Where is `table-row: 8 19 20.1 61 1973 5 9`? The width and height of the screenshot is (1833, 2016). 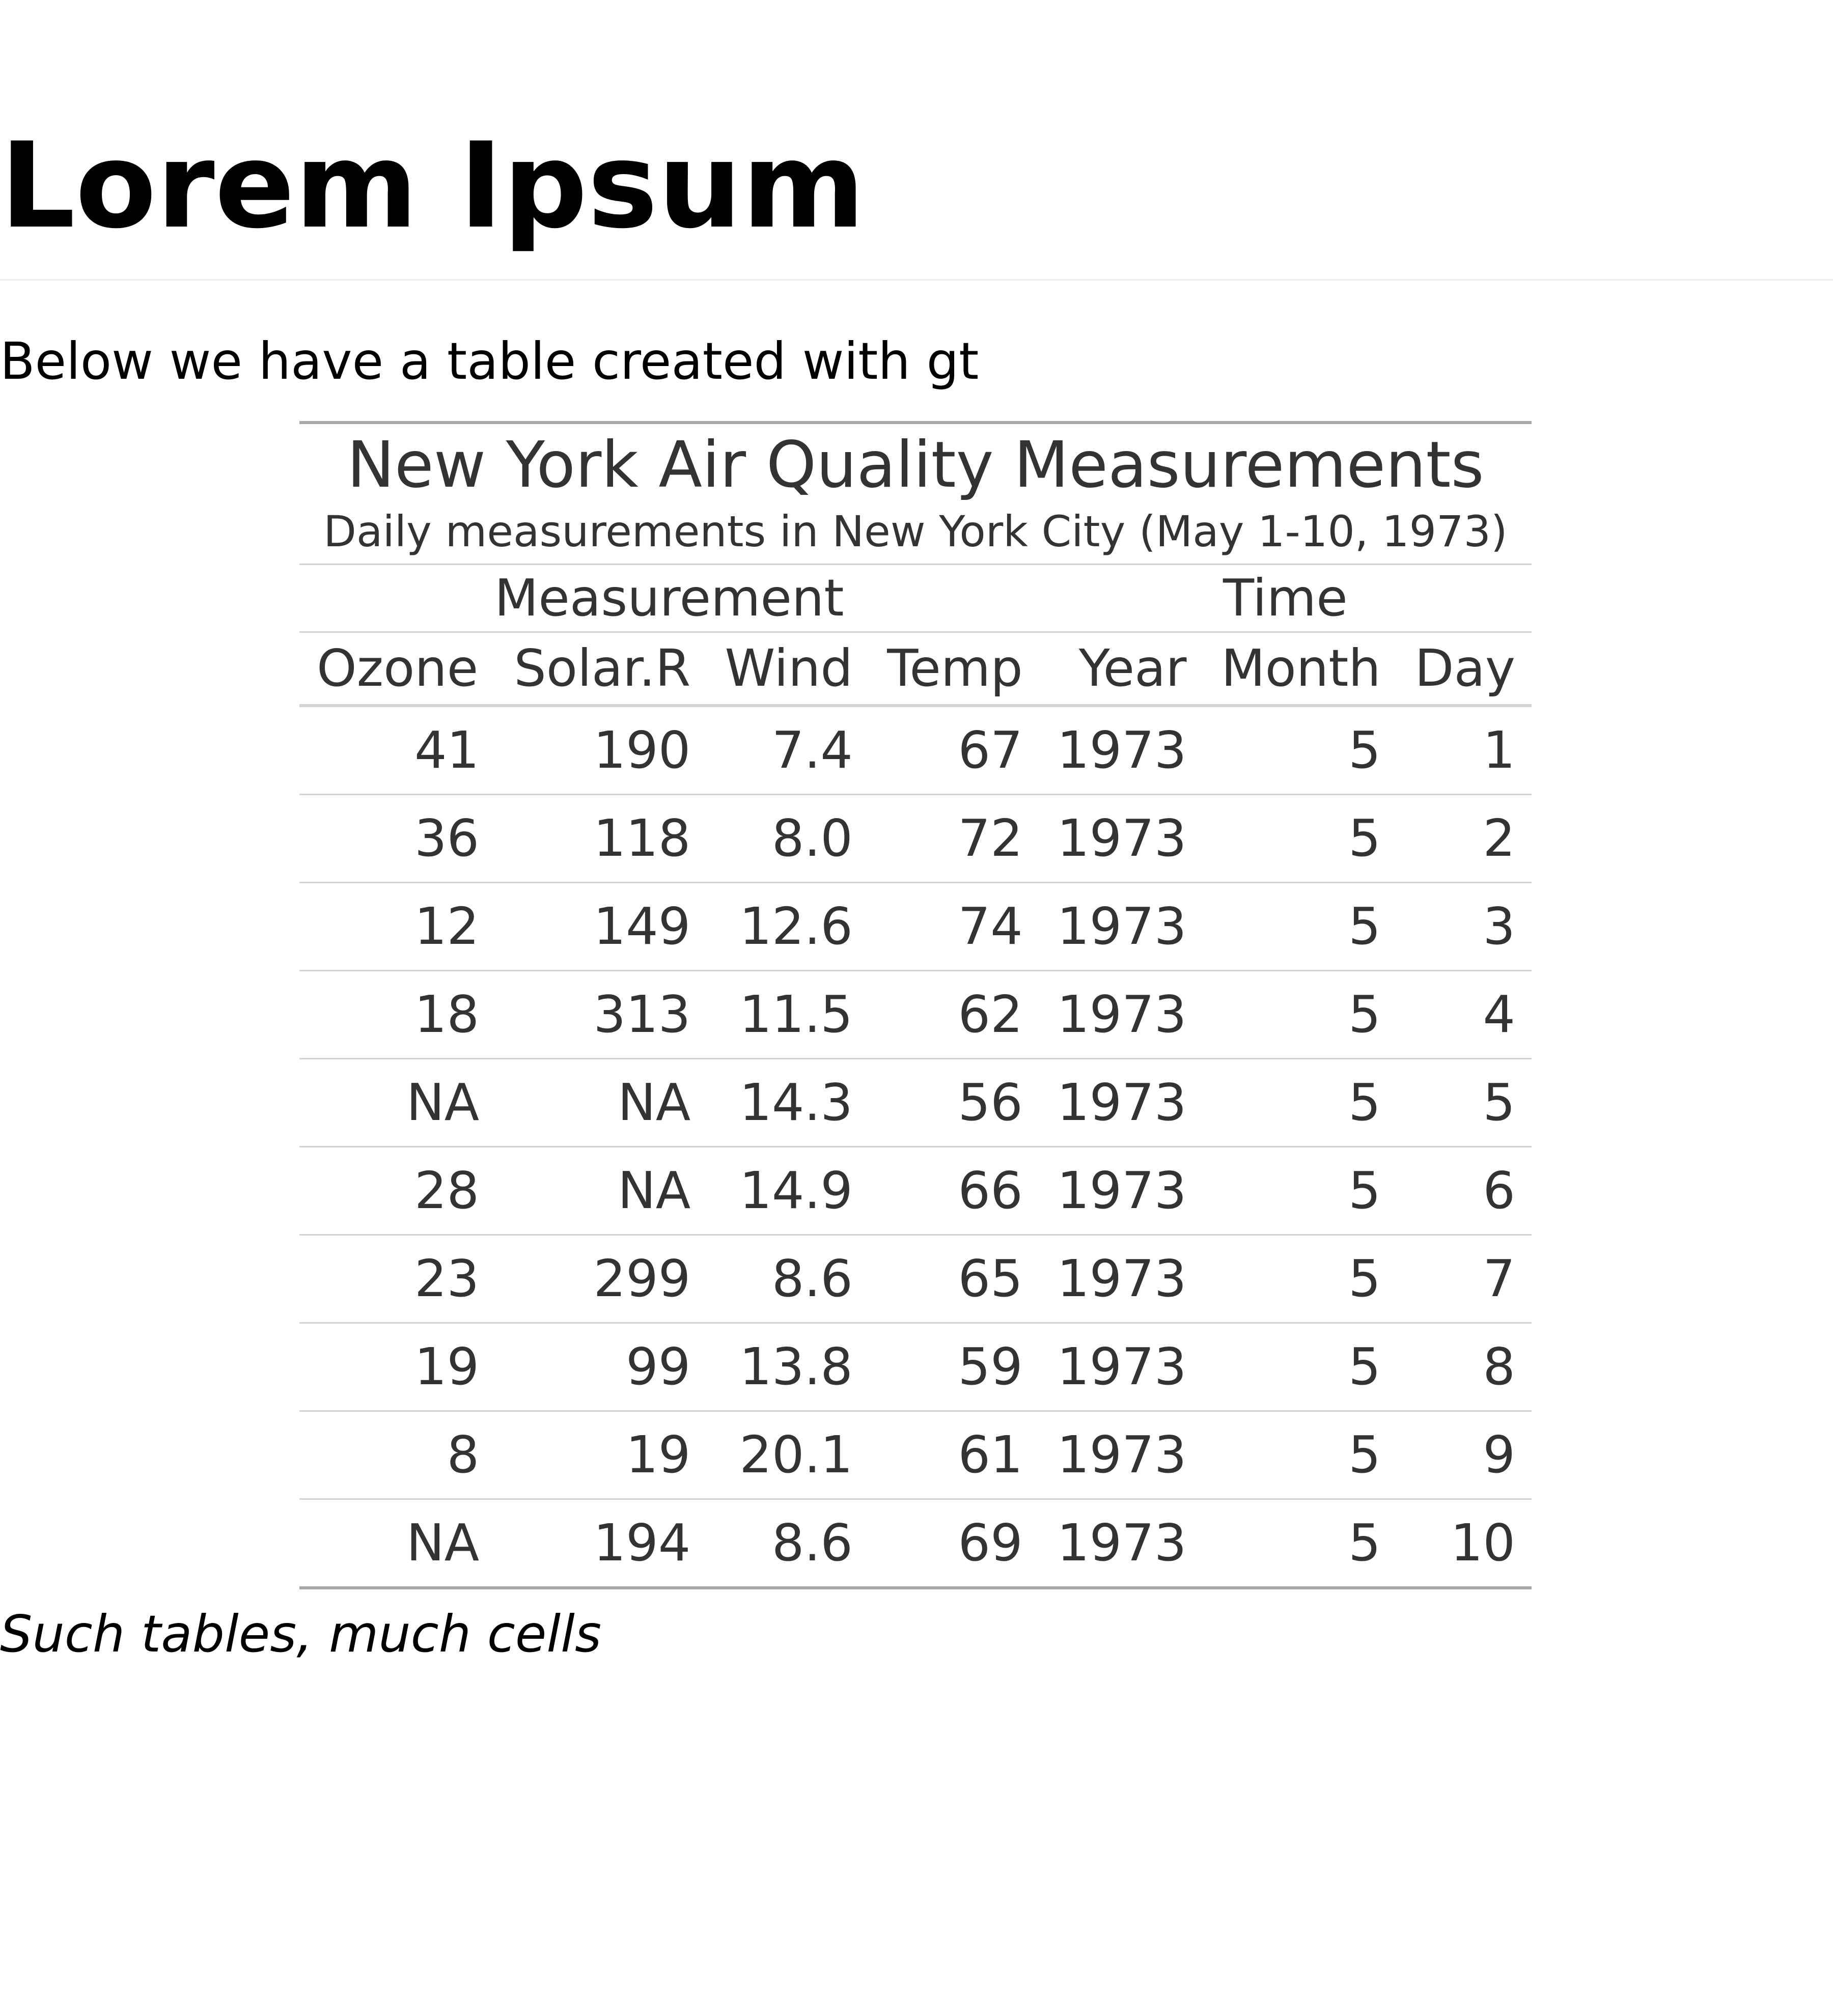 table-row: 8 19 20.1 61 1973 5 9 is located at coordinates (915, 1454).